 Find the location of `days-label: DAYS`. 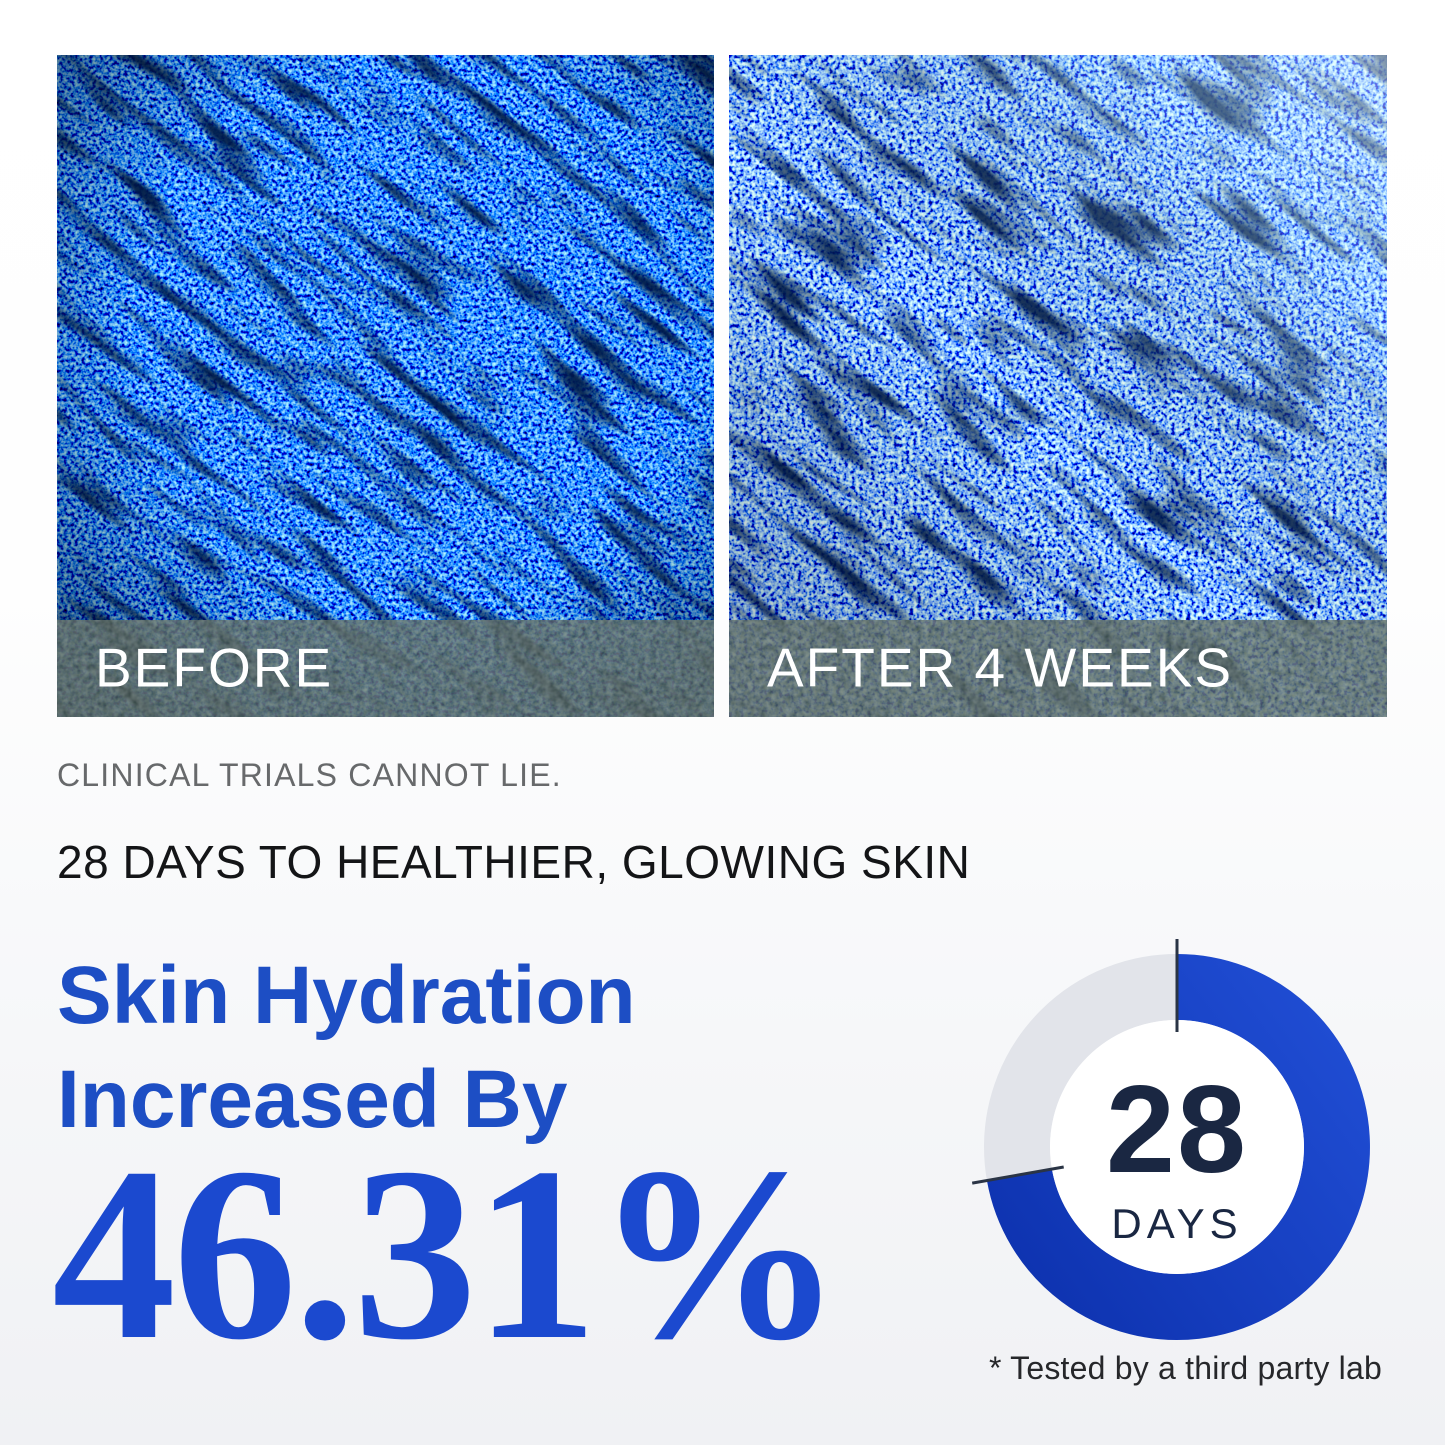

days-label: DAYS is located at coordinates (1177, 1223).